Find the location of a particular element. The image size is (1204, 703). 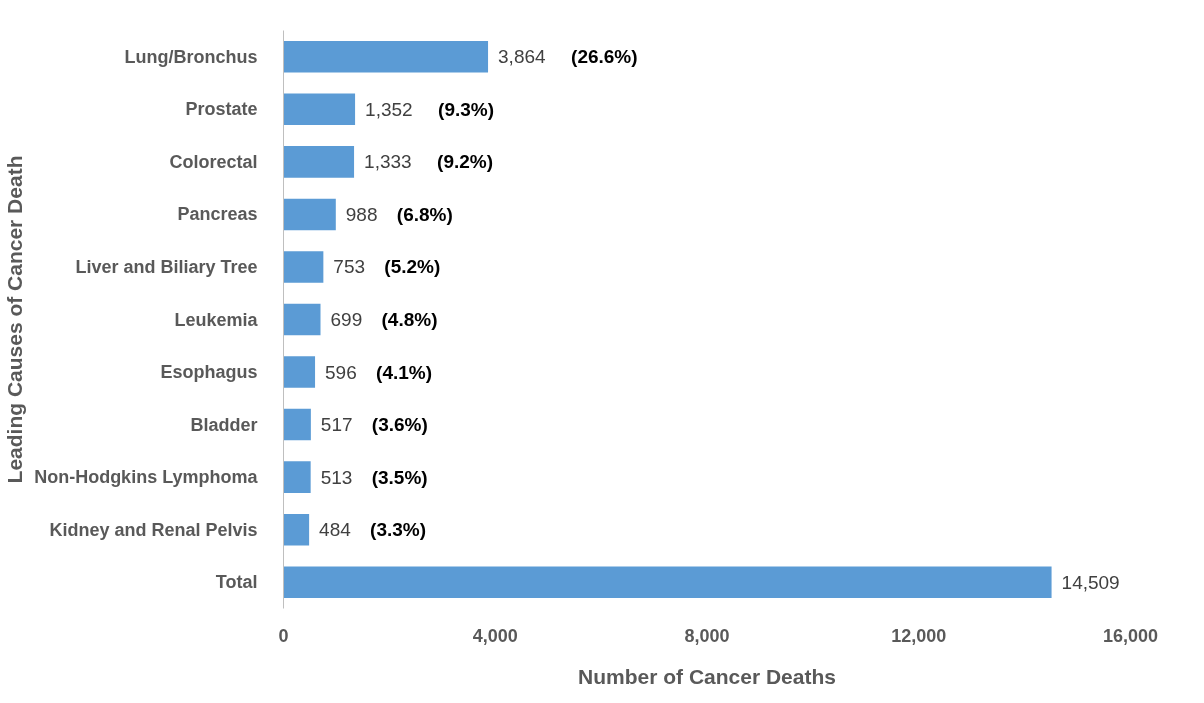

y-tick-label: Non-Hodgkins Lymphoma is located at coordinates (146, 477).